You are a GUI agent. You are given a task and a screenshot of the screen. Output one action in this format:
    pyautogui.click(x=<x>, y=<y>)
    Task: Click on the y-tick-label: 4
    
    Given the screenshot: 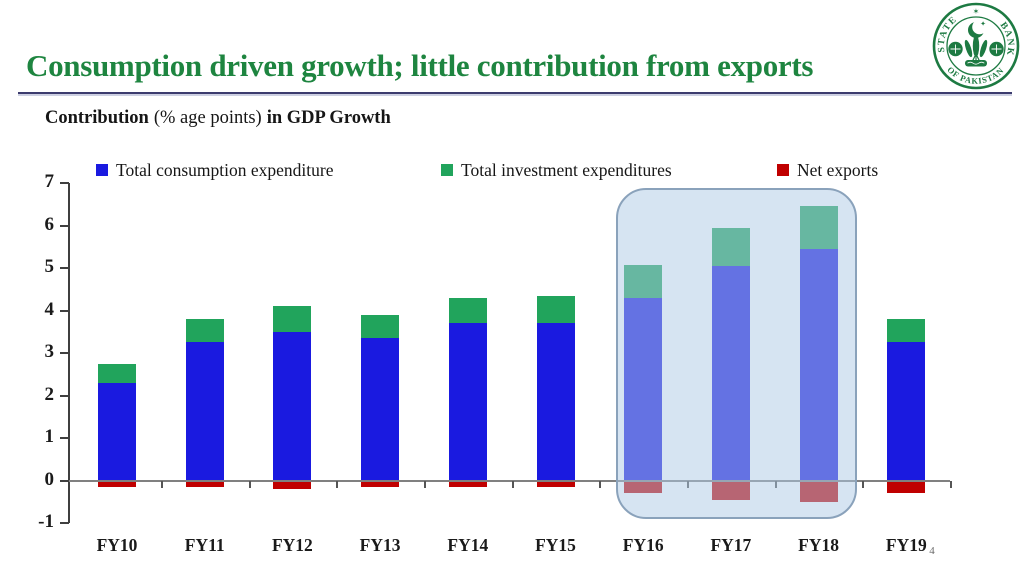 What is the action you would take?
    pyautogui.click(x=49, y=309)
    